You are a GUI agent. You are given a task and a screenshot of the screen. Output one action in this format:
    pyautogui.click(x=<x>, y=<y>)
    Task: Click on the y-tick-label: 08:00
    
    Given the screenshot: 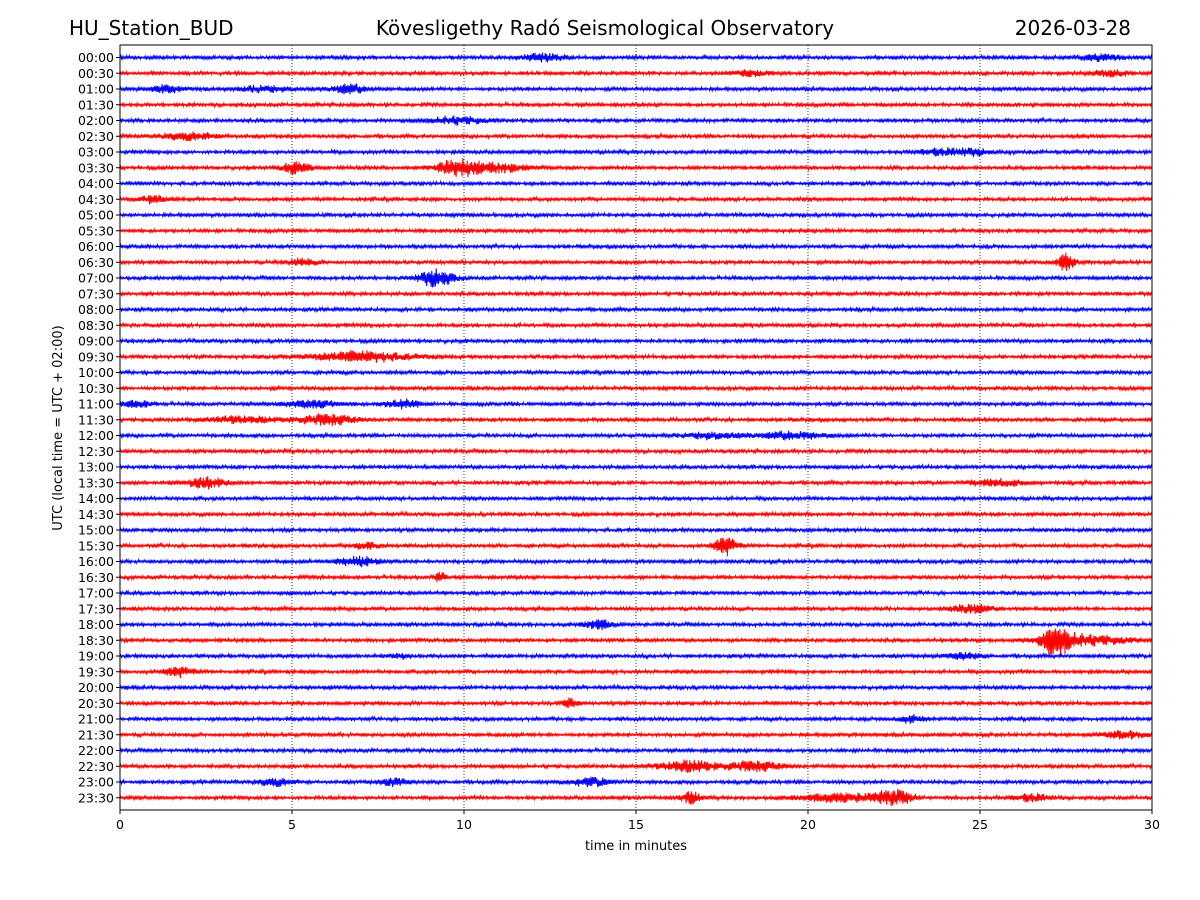 What is the action you would take?
    pyautogui.click(x=96, y=309)
    